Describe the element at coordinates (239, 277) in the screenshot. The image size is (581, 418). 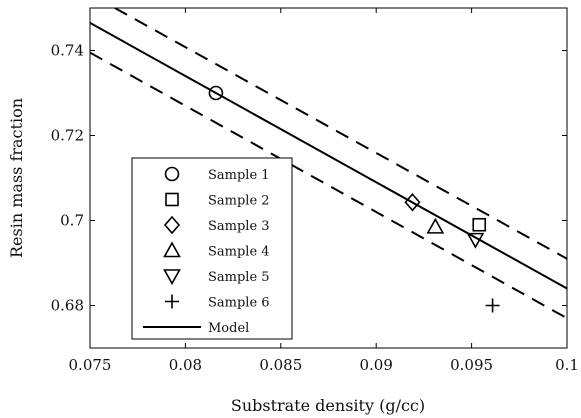
I see `legend-label-sample-5: Sample 5` at that location.